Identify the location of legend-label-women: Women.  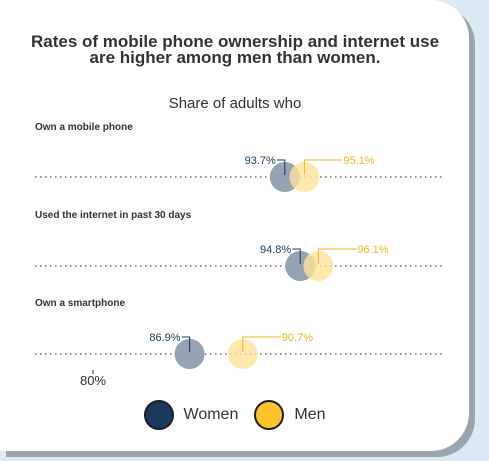
(211, 414).